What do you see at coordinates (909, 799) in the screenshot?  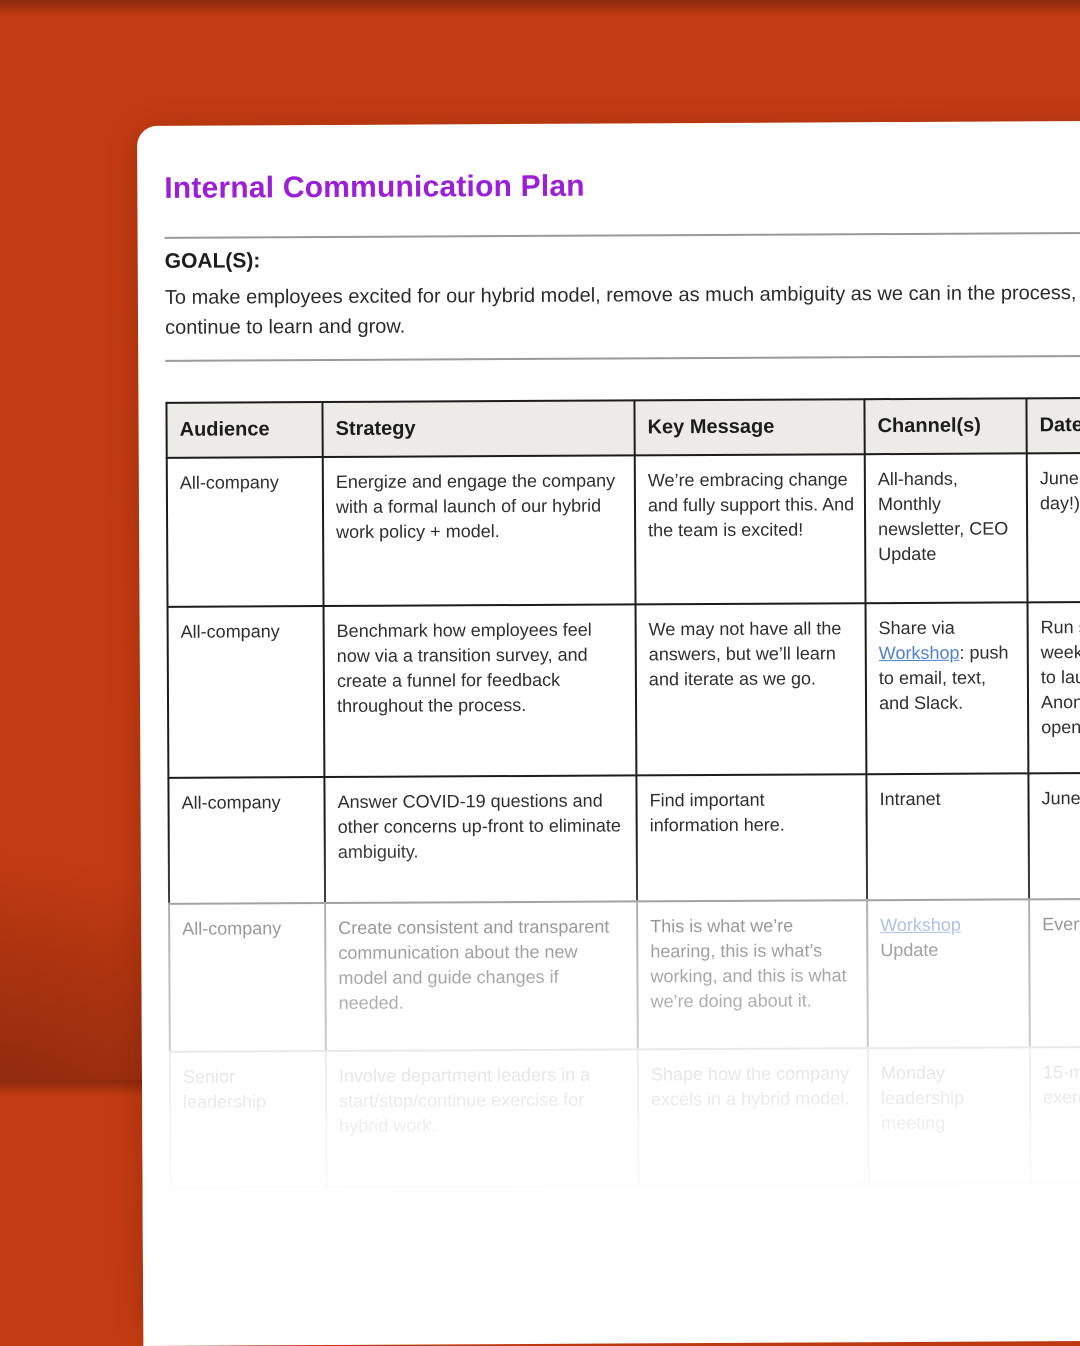 I see `channel-text: Intranet` at bounding box center [909, 799].